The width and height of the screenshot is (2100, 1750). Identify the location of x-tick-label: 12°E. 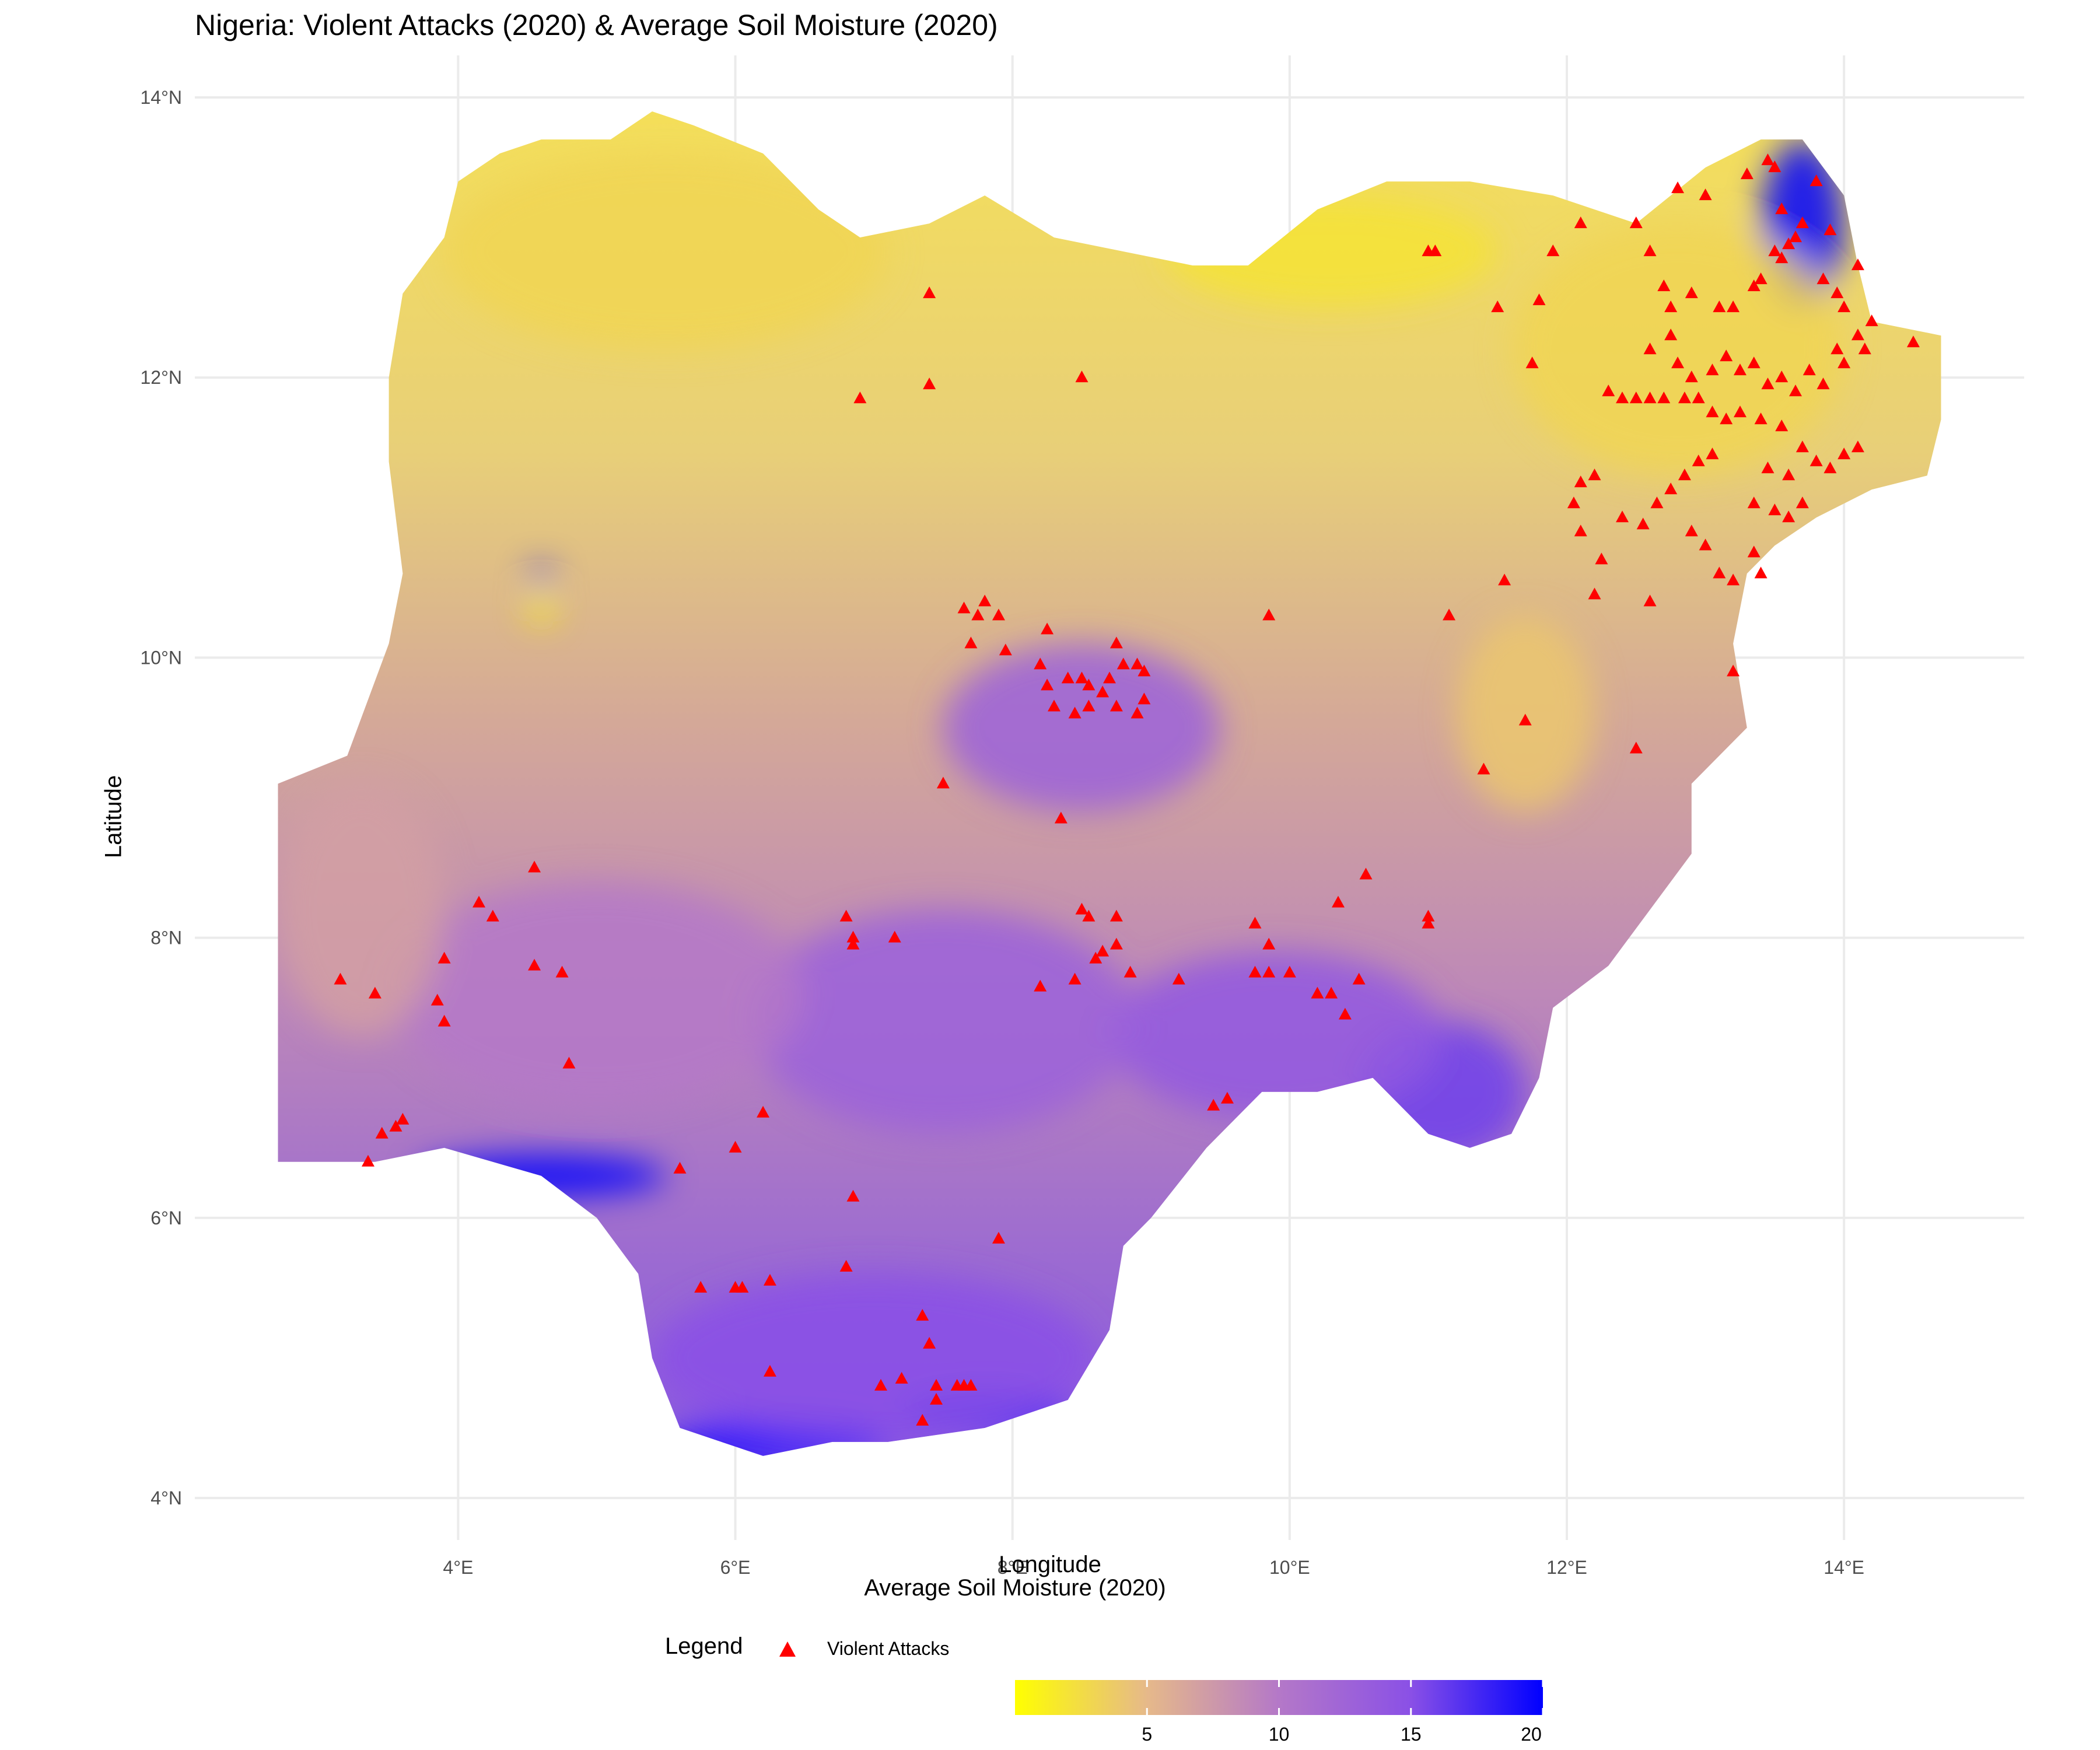
(1566, 1567).